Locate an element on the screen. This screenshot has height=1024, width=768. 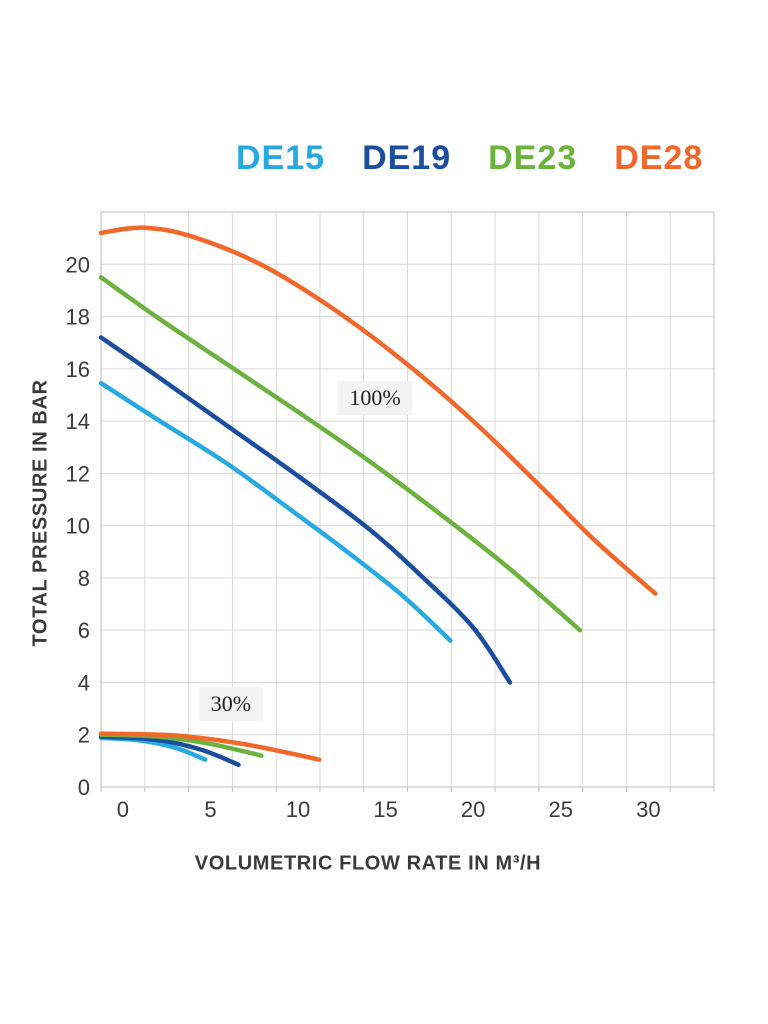
x-axis-title: VOLUMETRIC FLOW RATE IN M³/H is located at coordinates (368, 863).